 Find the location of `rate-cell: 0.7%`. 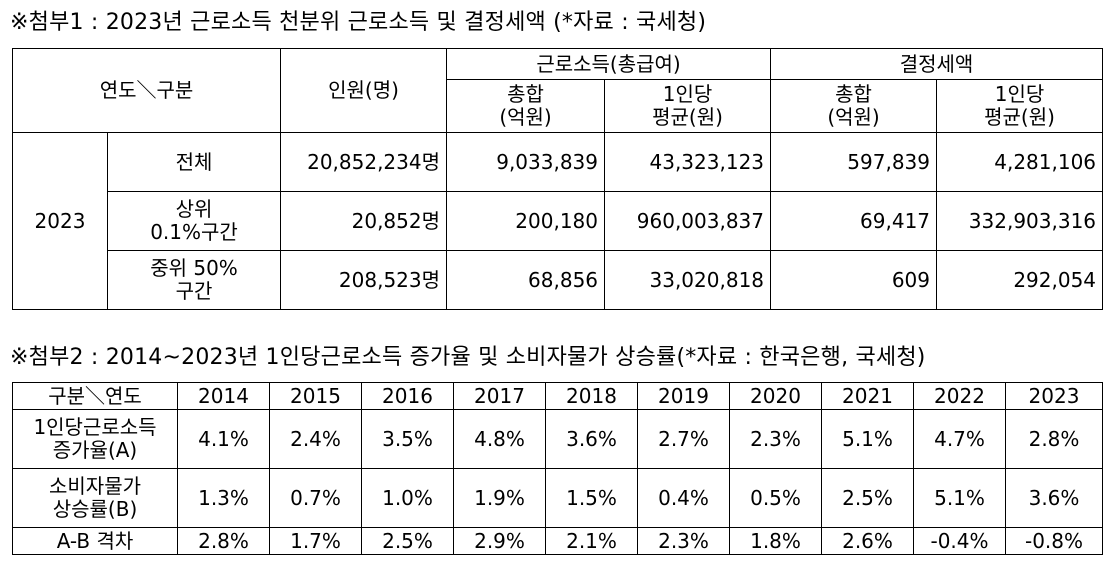

rate-cell: 0.7% is located at coordinates (315, 498).